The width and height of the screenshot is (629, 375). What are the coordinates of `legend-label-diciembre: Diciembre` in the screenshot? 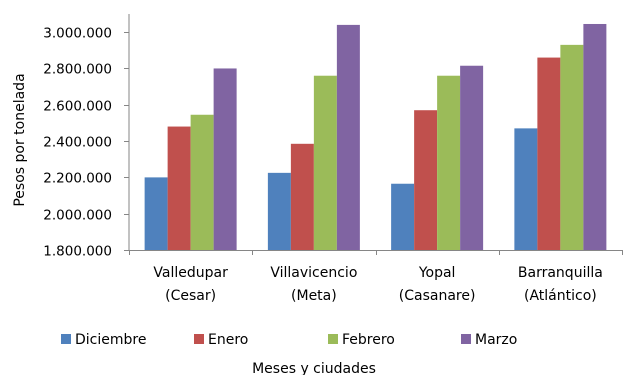 It's located at (110, 340).